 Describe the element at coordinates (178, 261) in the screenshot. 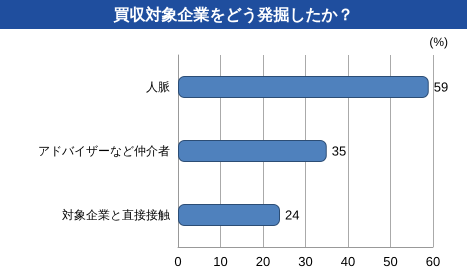

I see `x-tick-label: 0` at that location.